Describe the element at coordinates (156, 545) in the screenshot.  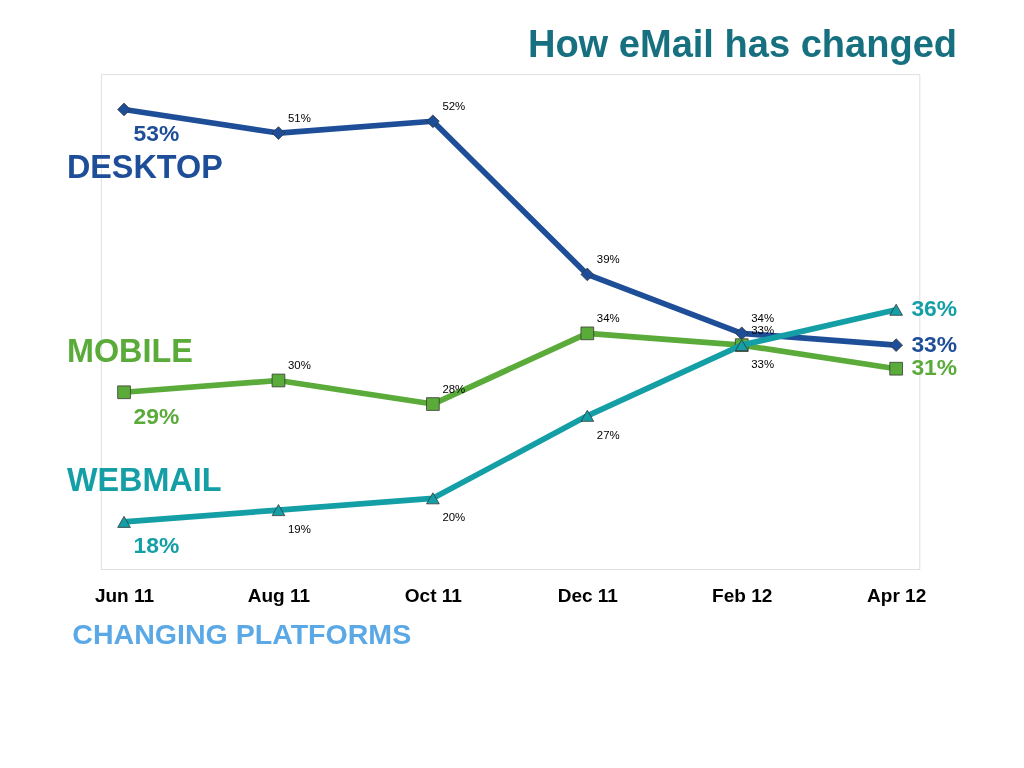
I see `data-label: 18%` at that location.